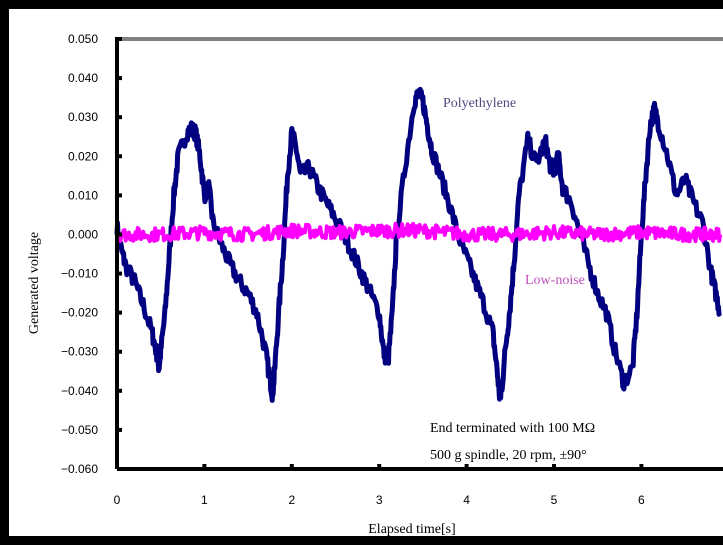 The height and width of the screenshot is (545, 723). Describe the element at coordinates (555, 280) in the screenshot. I see `series-label-low-noise: Low-noise` at that location.